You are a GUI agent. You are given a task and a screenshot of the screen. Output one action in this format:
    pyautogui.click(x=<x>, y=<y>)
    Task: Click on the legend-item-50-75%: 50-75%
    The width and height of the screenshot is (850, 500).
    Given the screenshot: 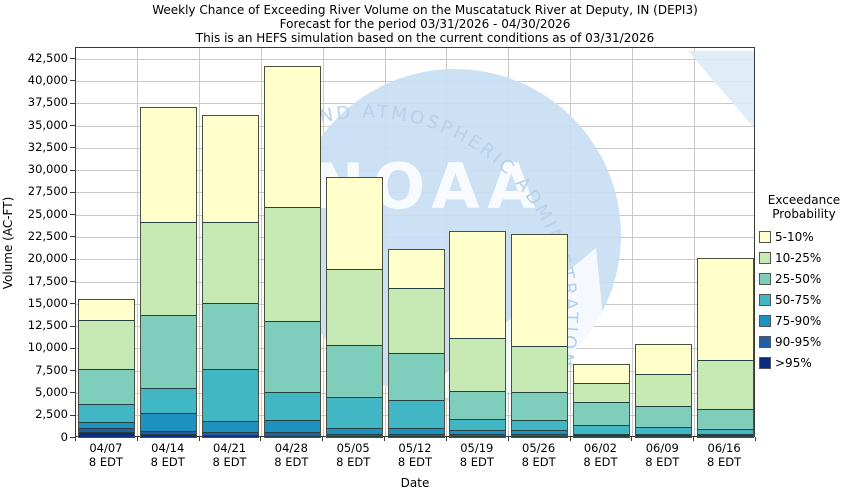 What is the action you would take?
    pyautogui.click(x=804, y=299)
    